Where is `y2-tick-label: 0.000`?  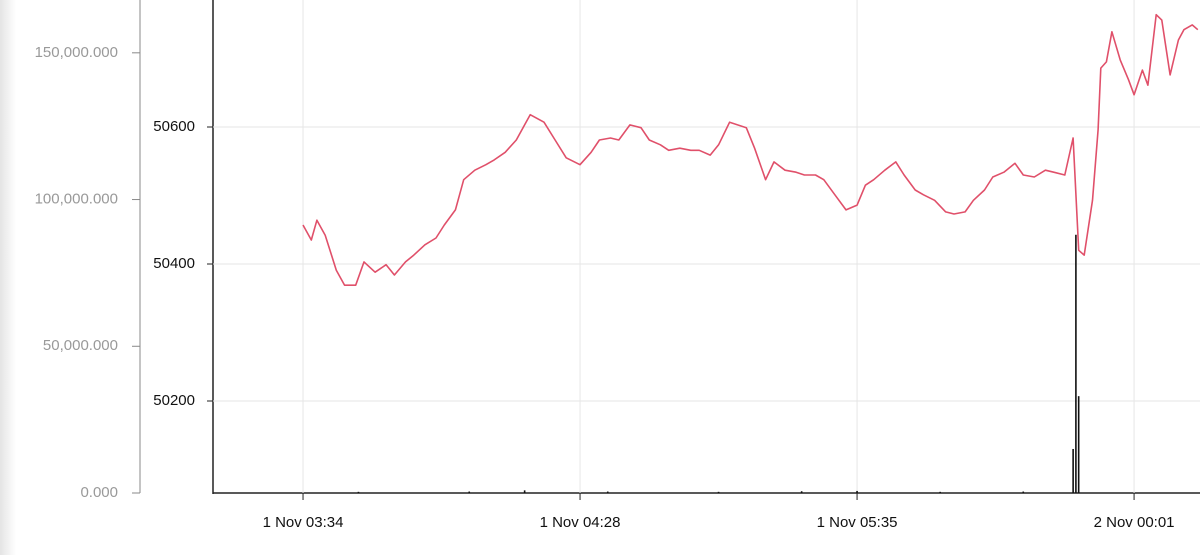
y2-tick-label: 0.000 is located at coordinates (99, 492).